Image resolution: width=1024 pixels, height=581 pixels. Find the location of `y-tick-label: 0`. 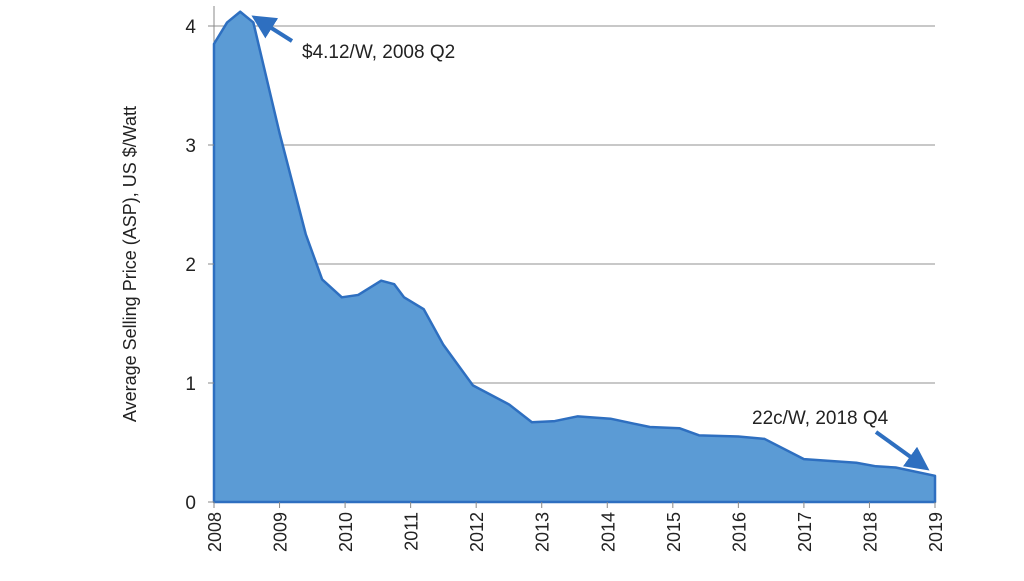

y-tick-label: 0 is located at coordinates (190, 503).